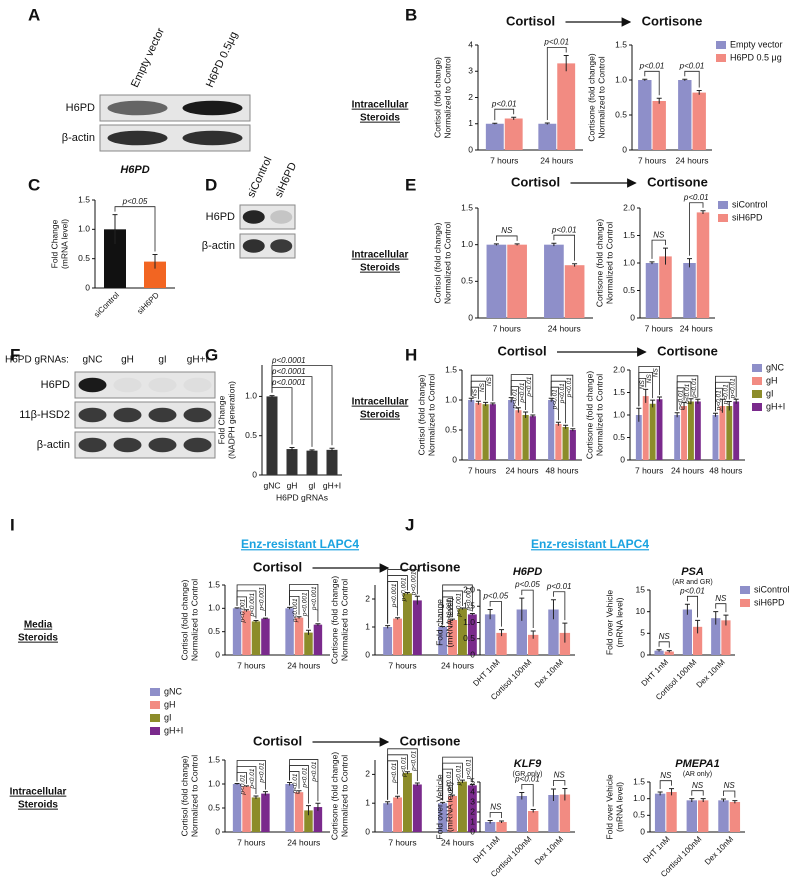 The width and height of the screenshot is (800, 881). Describe the element at coordinates (469, 589) in the screenshot. I see `y-tick-label: 2.0` at that location.